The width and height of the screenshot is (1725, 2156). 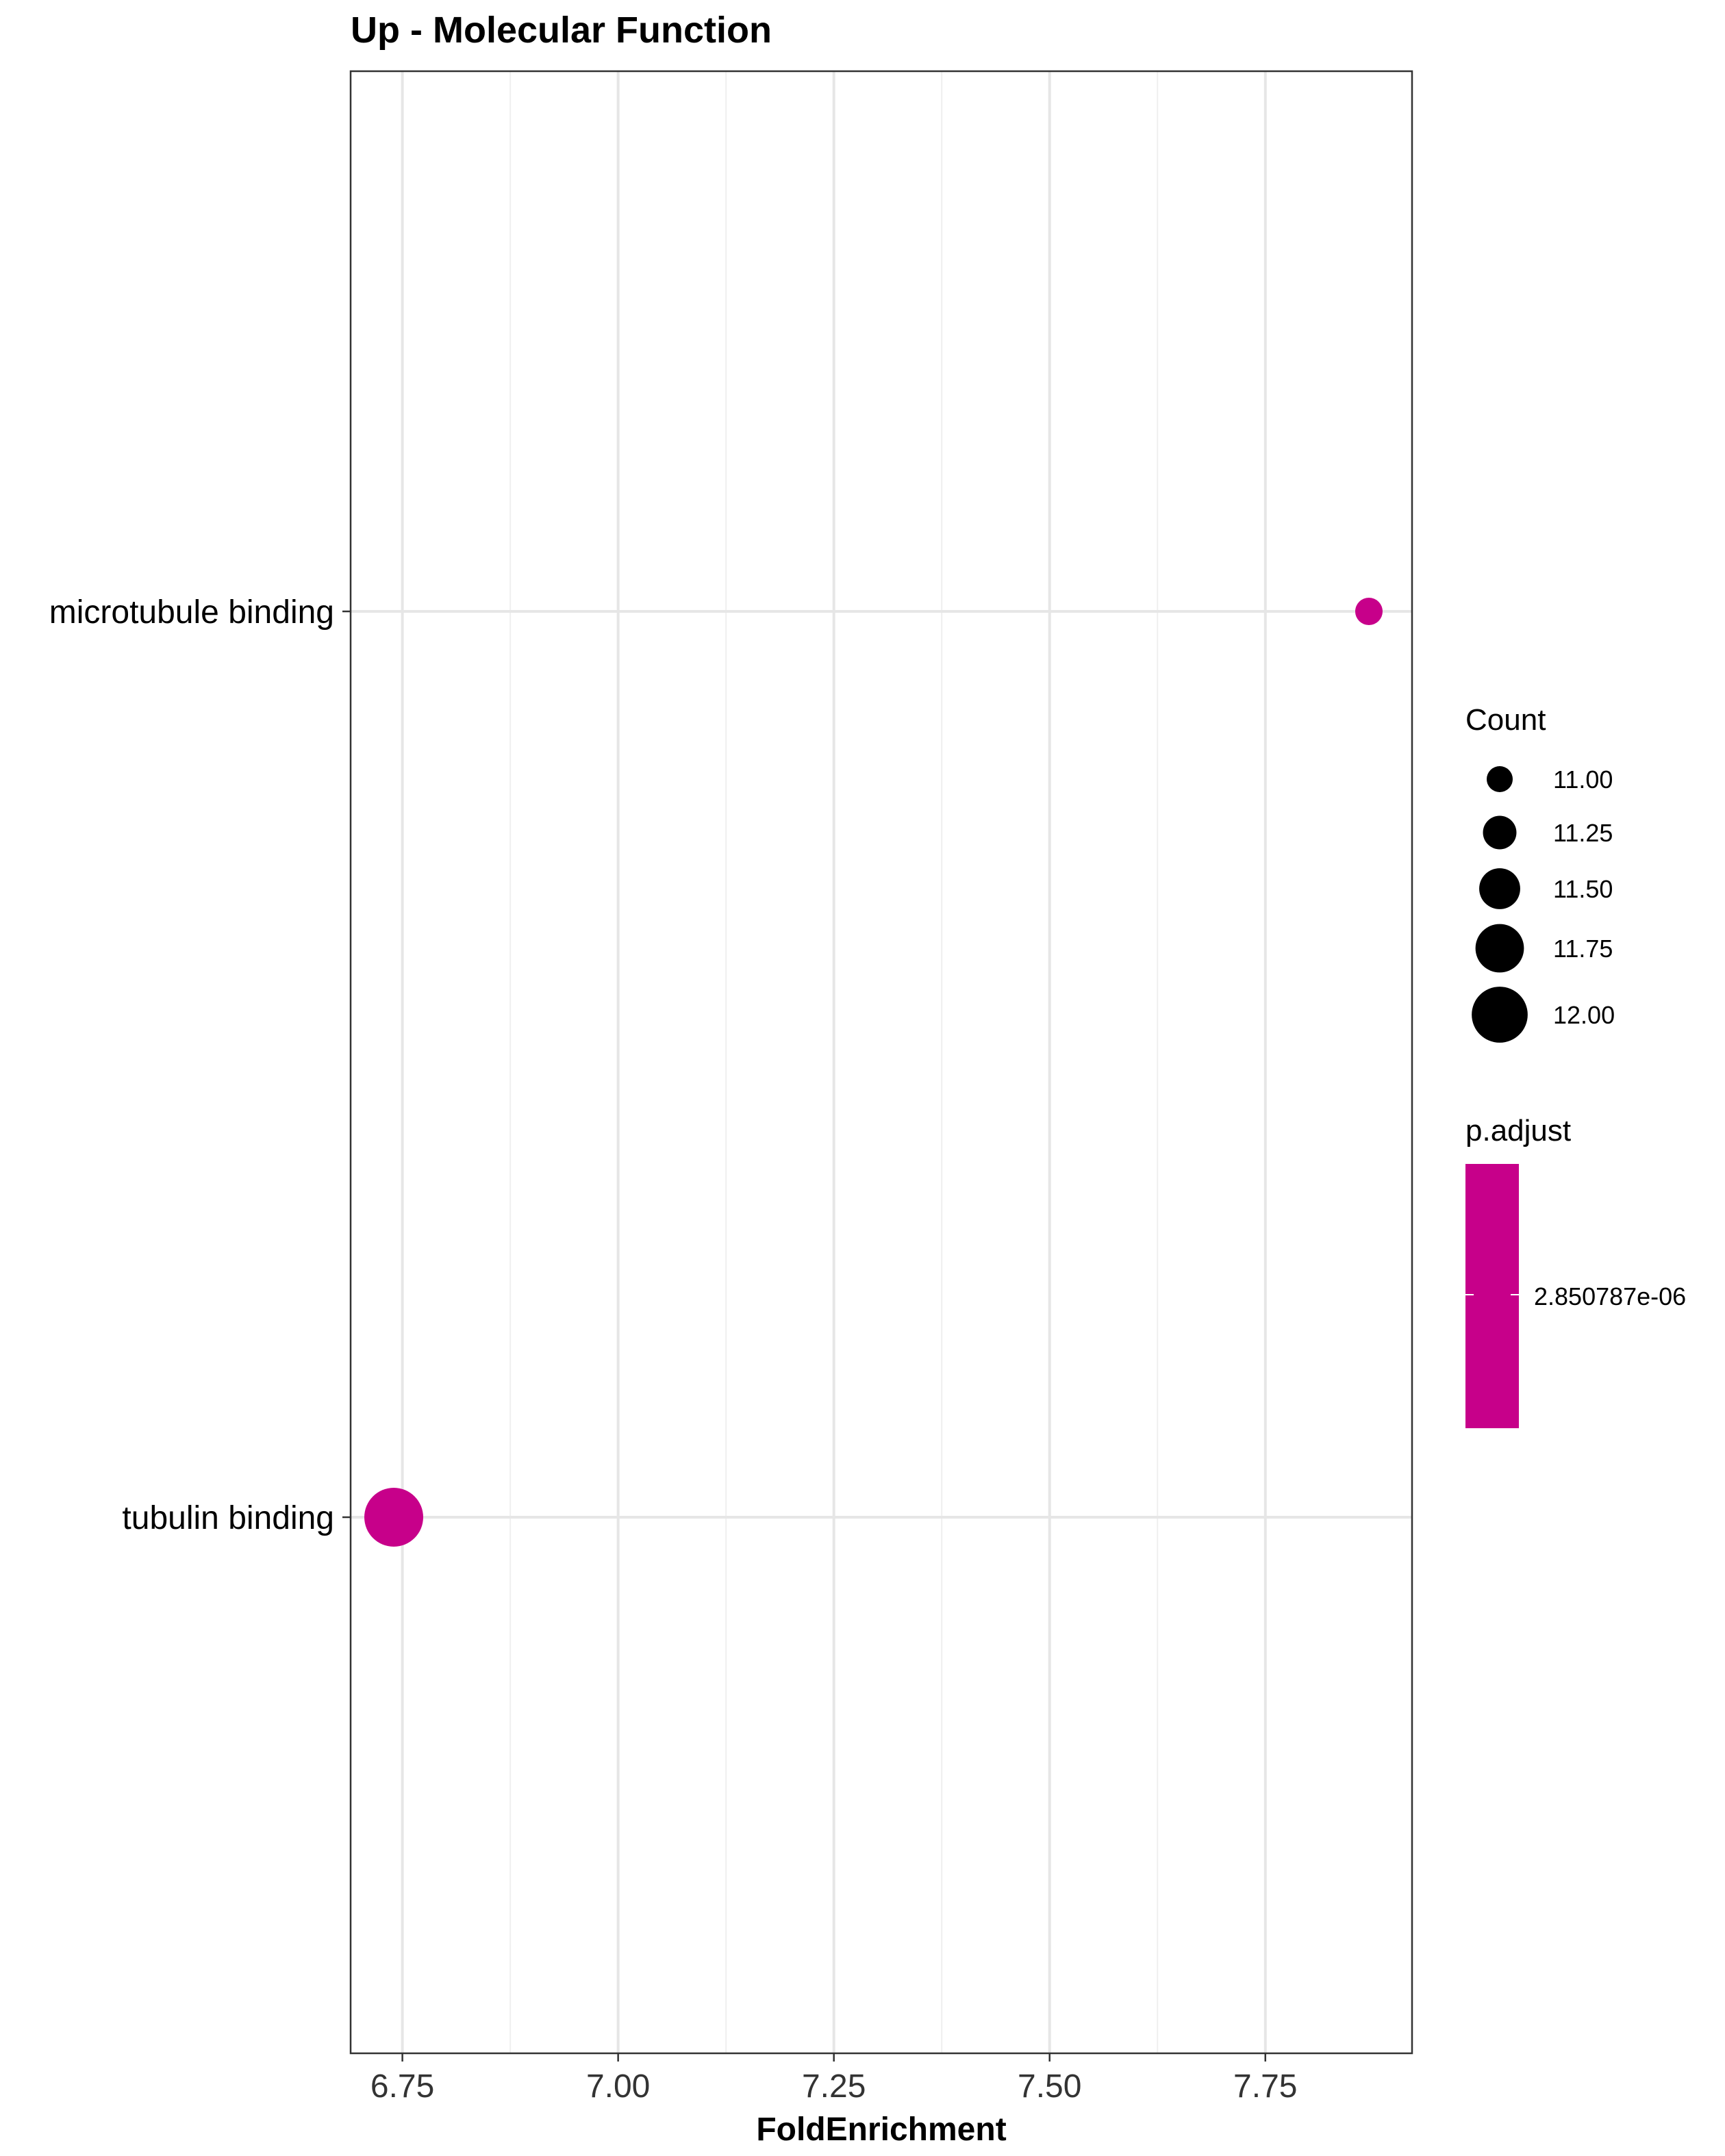 I want to click on x-tick-label: 6.75, so click(x=402, y=2086).